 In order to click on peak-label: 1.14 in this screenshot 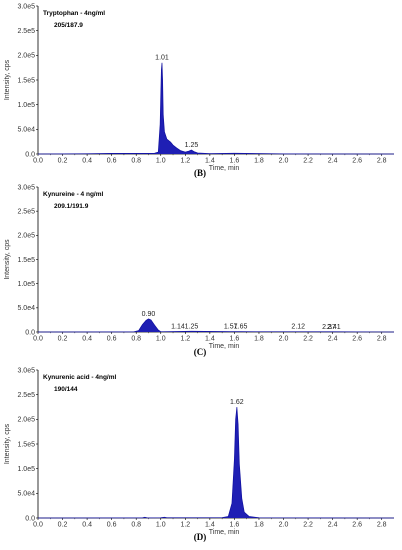, I will do `click(178, 326)`.